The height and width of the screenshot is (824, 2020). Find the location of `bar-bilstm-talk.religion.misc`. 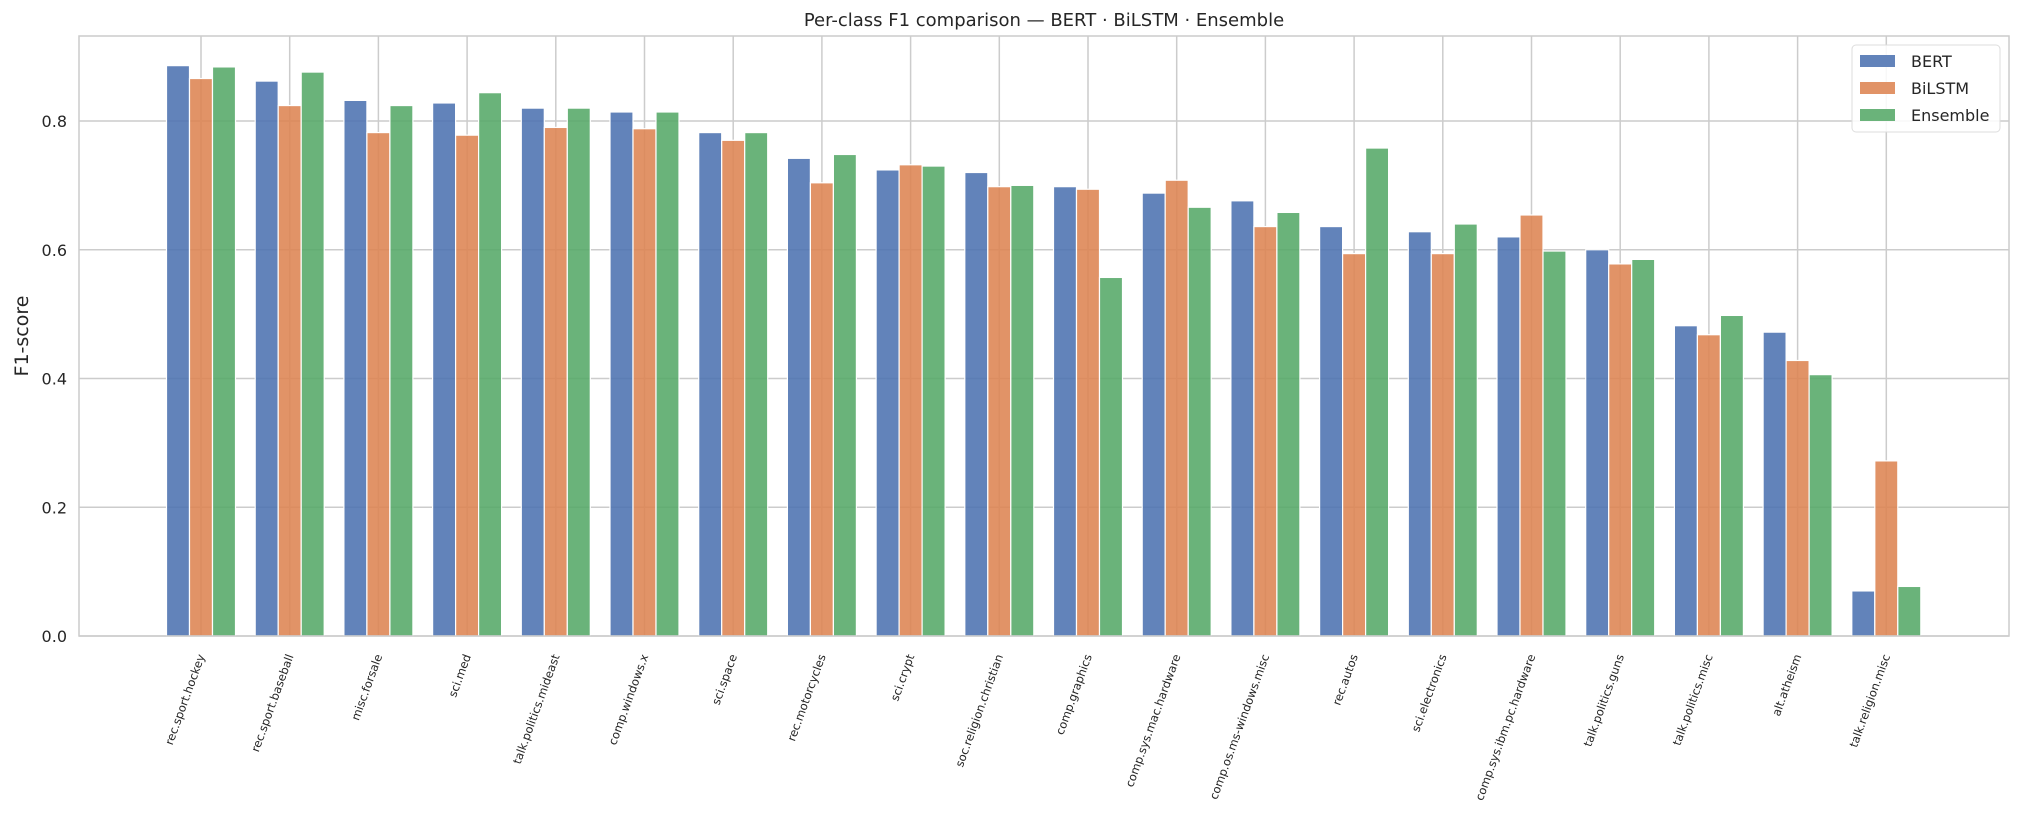

bar-bilstm-talk.religion.misc is located at coordinates (1886, 548).